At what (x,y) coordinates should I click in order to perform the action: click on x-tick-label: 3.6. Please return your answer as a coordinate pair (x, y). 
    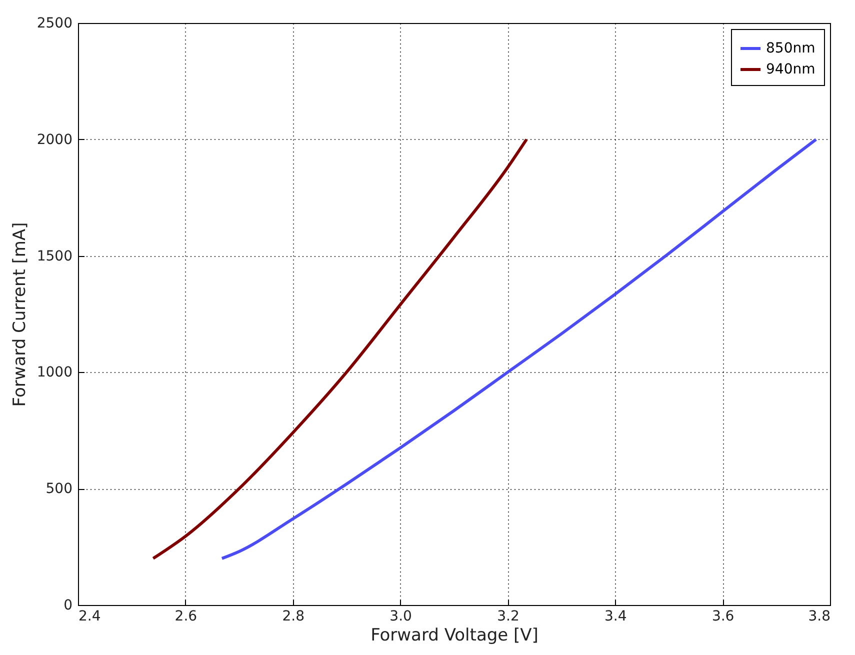
    Looking at the image, I should click on (723, 616).